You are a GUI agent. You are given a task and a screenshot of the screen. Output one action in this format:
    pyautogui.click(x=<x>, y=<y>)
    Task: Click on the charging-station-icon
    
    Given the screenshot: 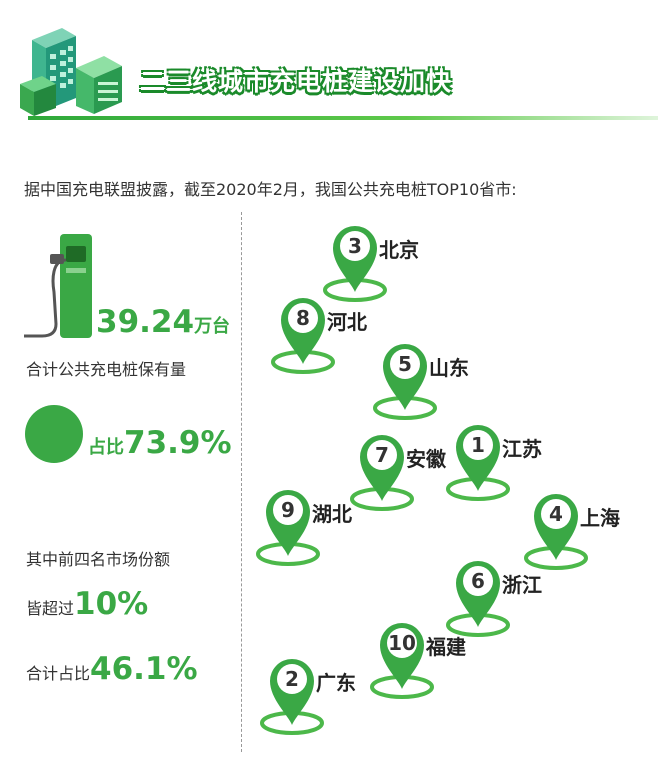 What is the action you would take?
    pyautogui.click(x=58, y=286)
    